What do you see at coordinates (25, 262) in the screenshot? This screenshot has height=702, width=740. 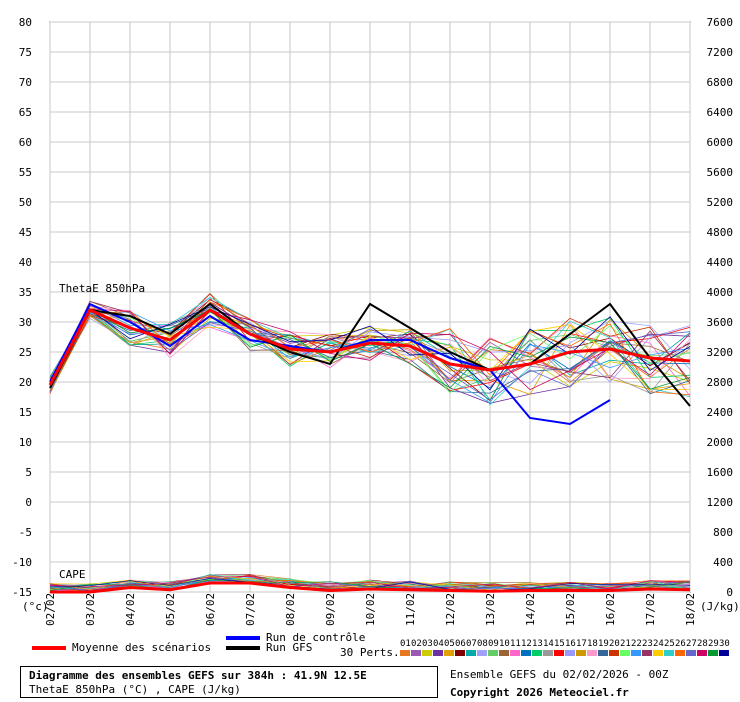 I see `left-tick-label: 40` at bounding box center [25, 262].